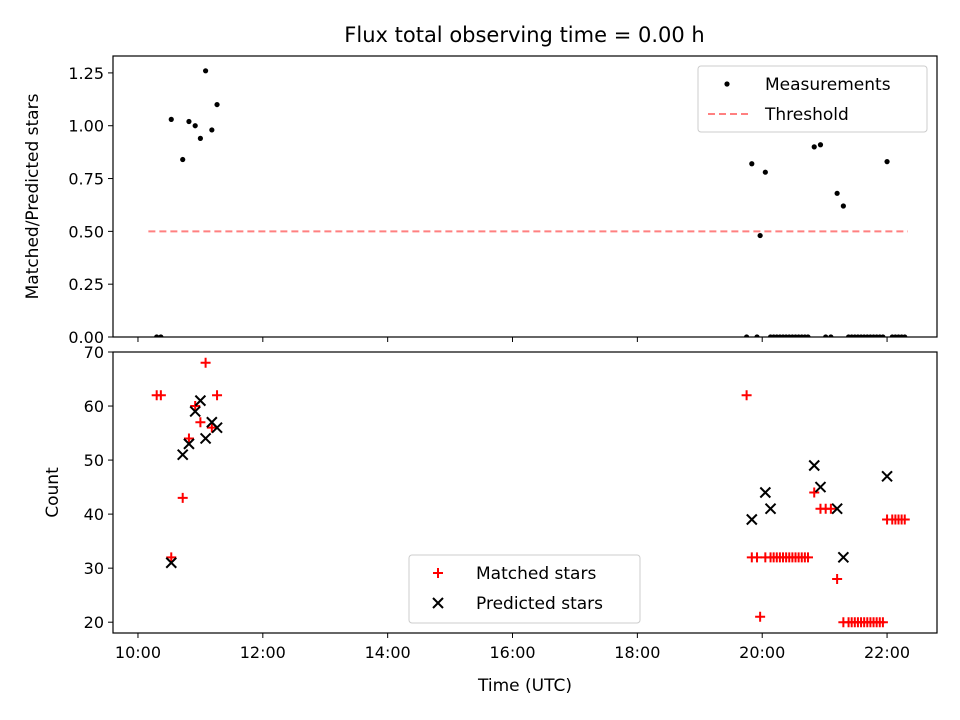  I want to click on legend-predicted-label: Predicted stars, so click(539, 604).